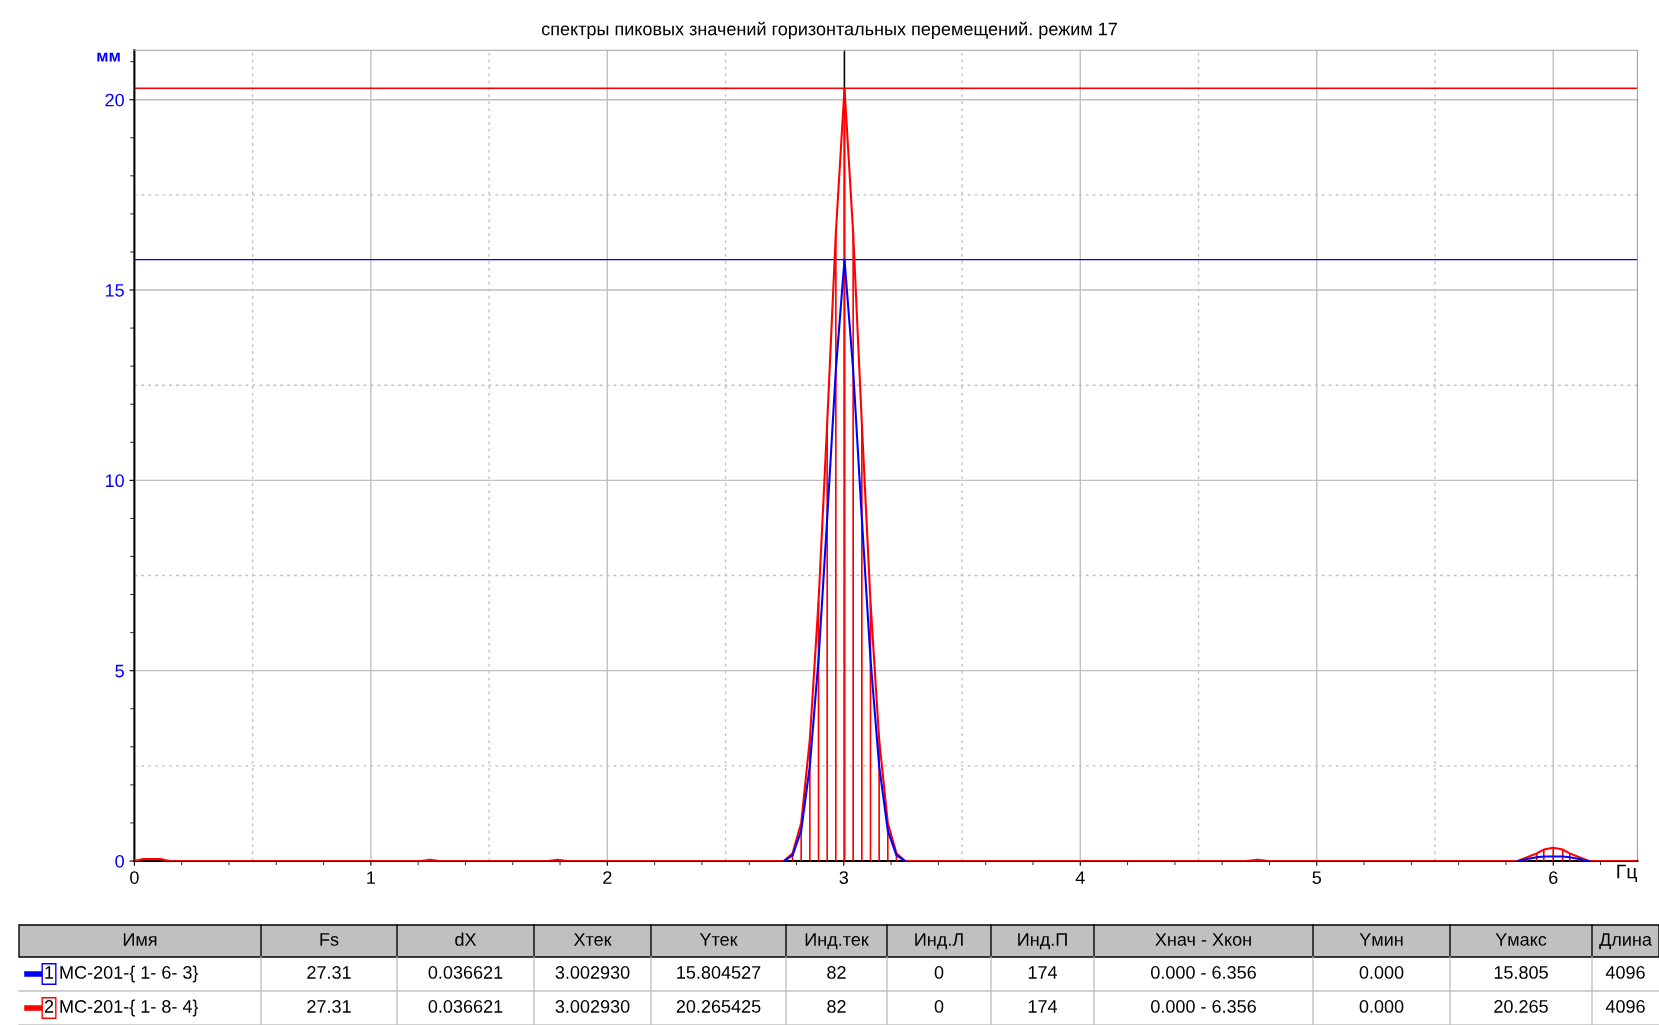 This screenshot has width=1659, height=1025. I want to click on legend-label: МС-201-{ 1- 6- 3}, so click(129, 974).